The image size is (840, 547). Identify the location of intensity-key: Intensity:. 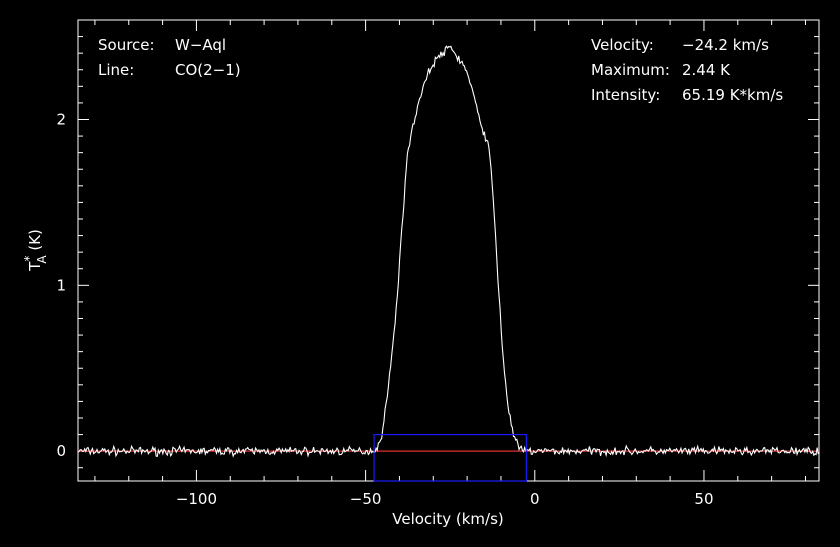
(625, 95).